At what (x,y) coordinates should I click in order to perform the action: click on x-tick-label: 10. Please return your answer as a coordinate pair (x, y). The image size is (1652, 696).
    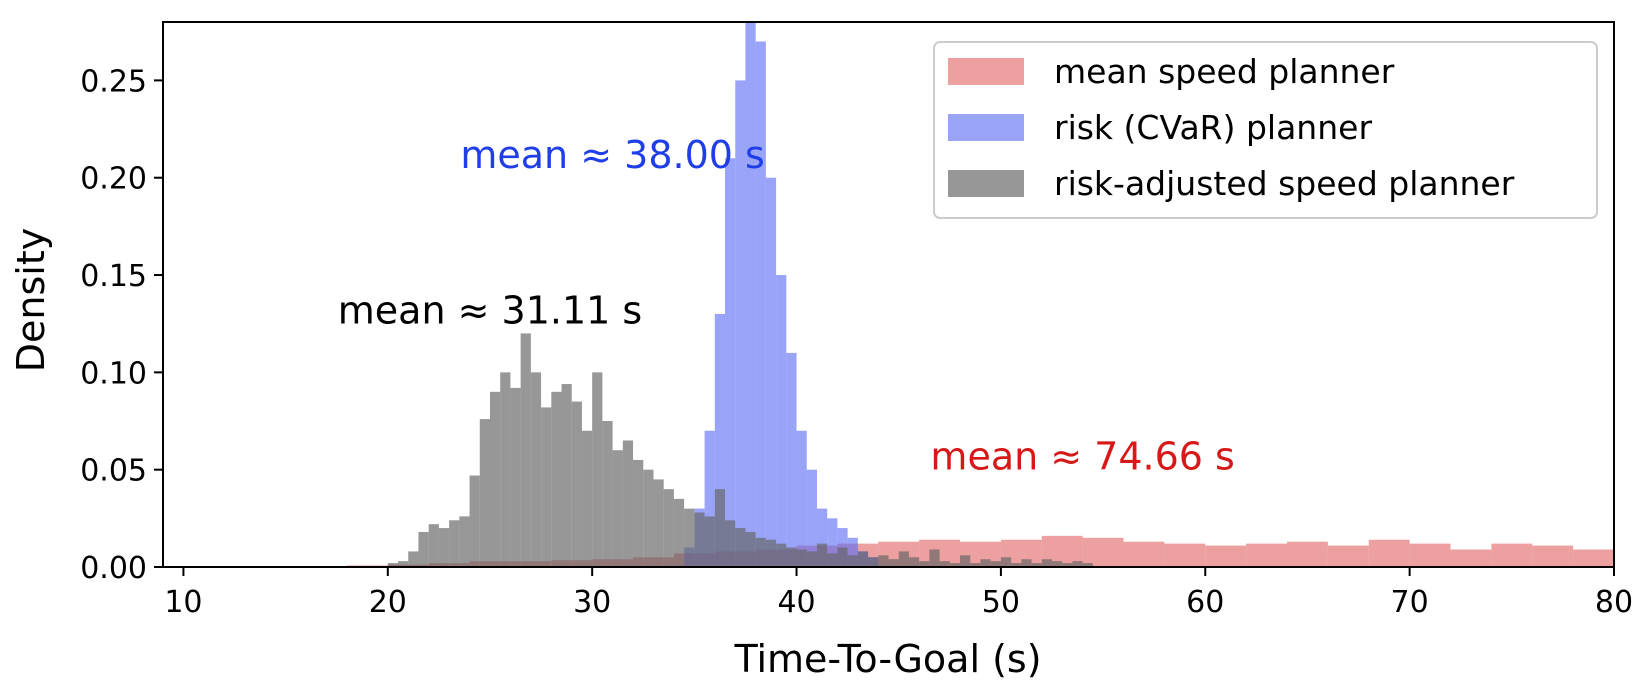
    Looking at the image, I should click on (183, 602).